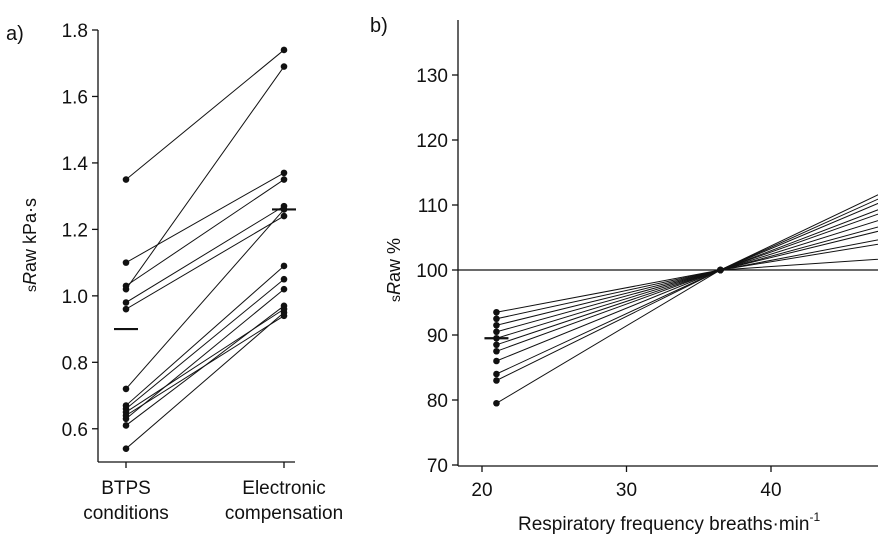 Image resolution: width=878 pixels, height=540 pixels. What do you see at coordinates (669, 522) in the screenshot?
I see `panel-b-x-axis-label: Respiratory frequency breaths·min-1` at bounding box center [669, 522].